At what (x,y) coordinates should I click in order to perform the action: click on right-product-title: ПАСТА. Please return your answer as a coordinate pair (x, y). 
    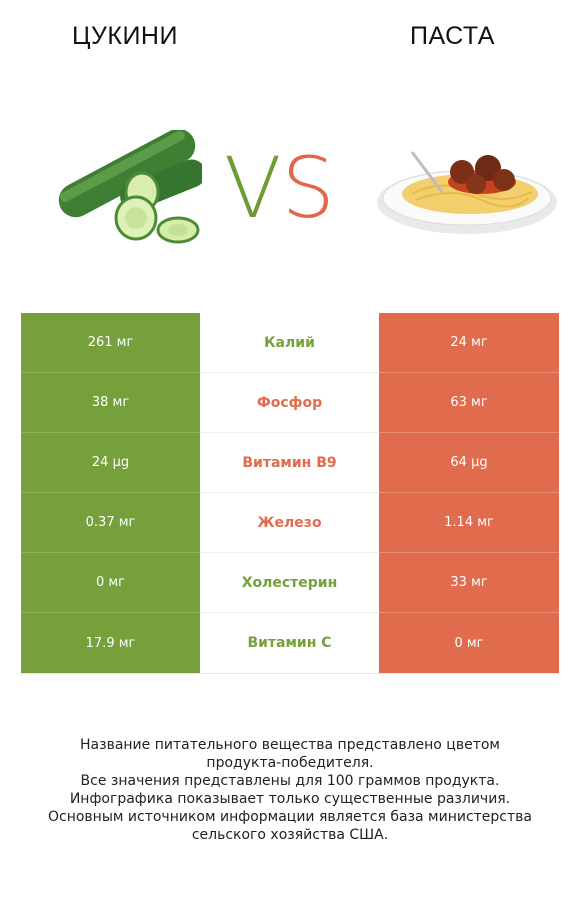
    Looking at the image, I should click on (452, 36).